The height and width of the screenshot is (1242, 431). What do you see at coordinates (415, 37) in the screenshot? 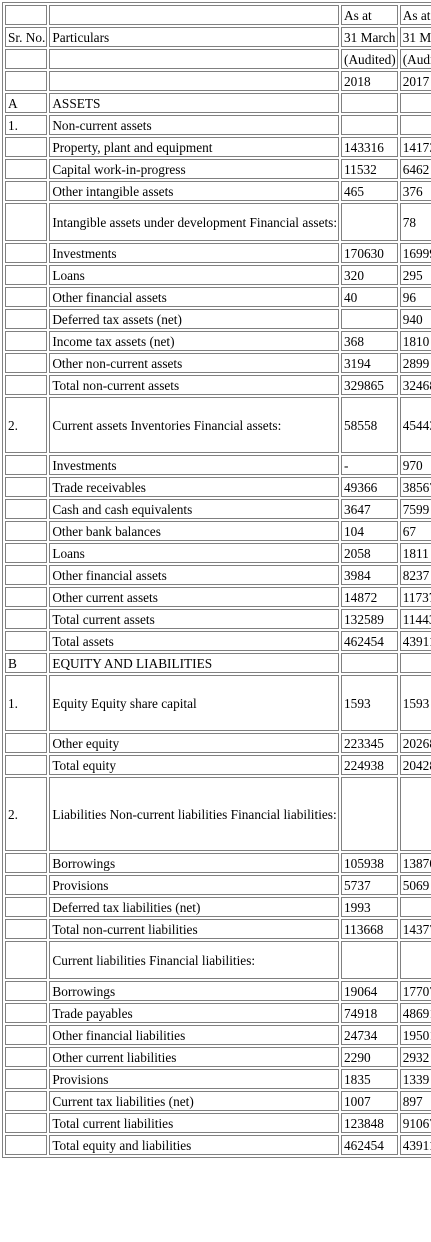
I see `value-2017-cell: 31 March` at bounding box center [415, 37].